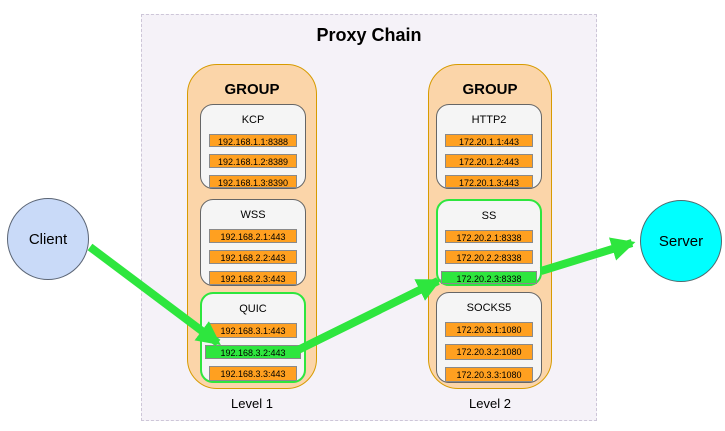 The height and width of the screenshot is (431, 725). What do you see at coordinates (252, 403) in the screenshot?
I see `level-1-label: Level 1` at bounding box center [252, 403].